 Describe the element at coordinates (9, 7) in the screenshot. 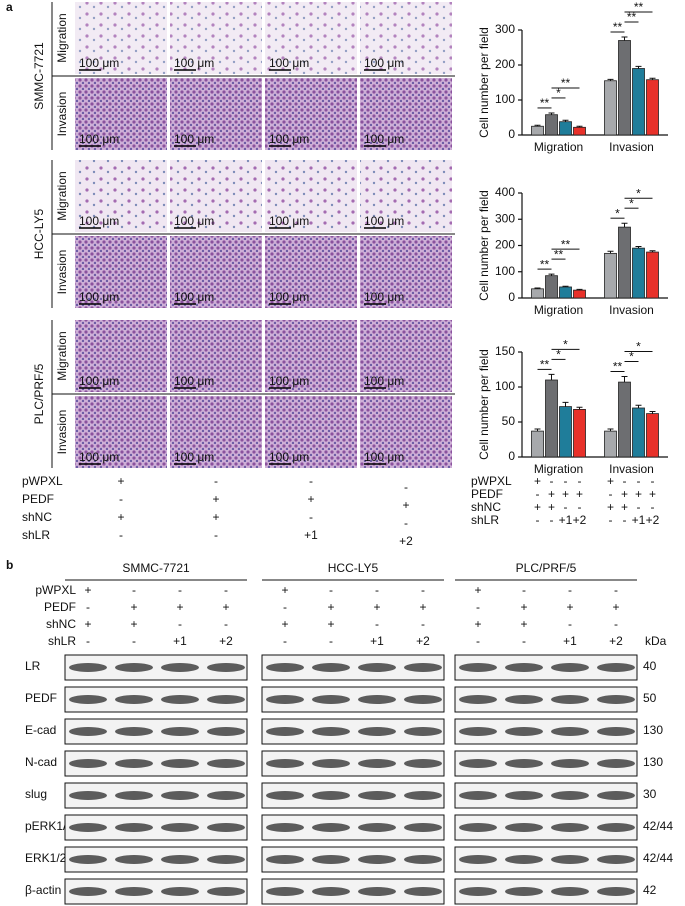

I see `panel-label: a` at that location.